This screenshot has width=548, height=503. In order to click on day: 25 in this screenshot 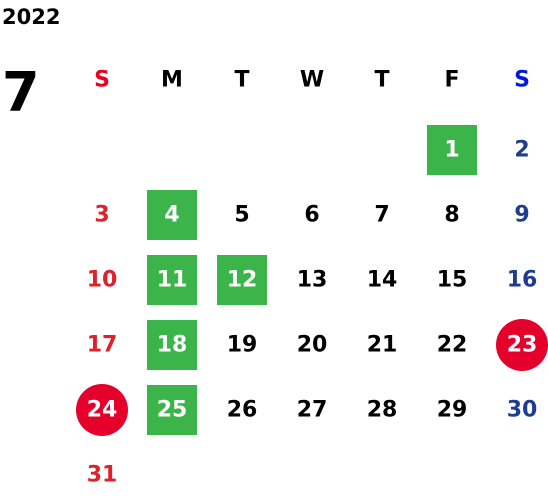, I will do `click(172, 410)`.